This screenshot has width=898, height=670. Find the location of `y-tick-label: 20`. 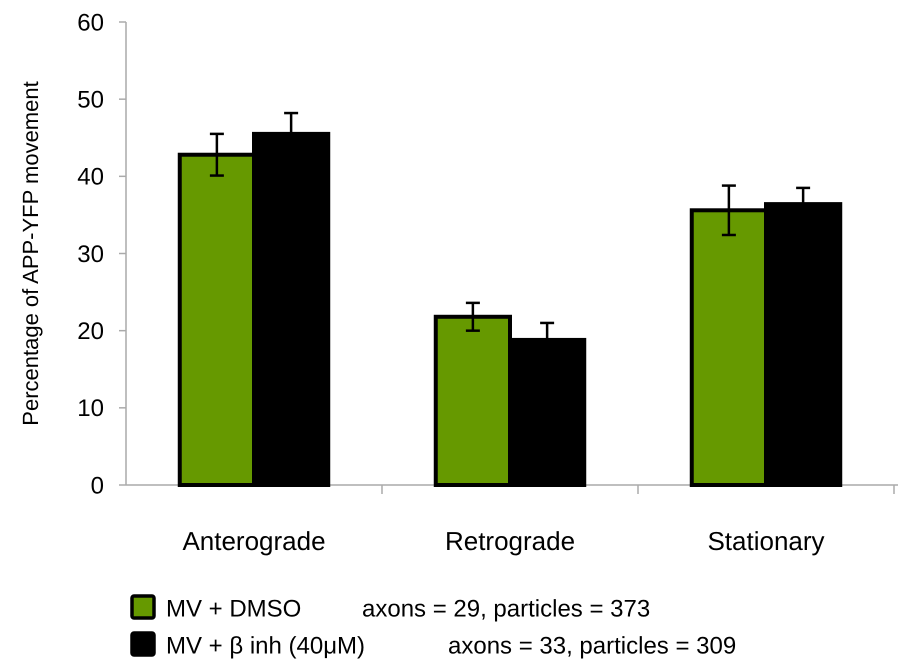

y-tick-label: 20 is located at coordinates (90, 332).